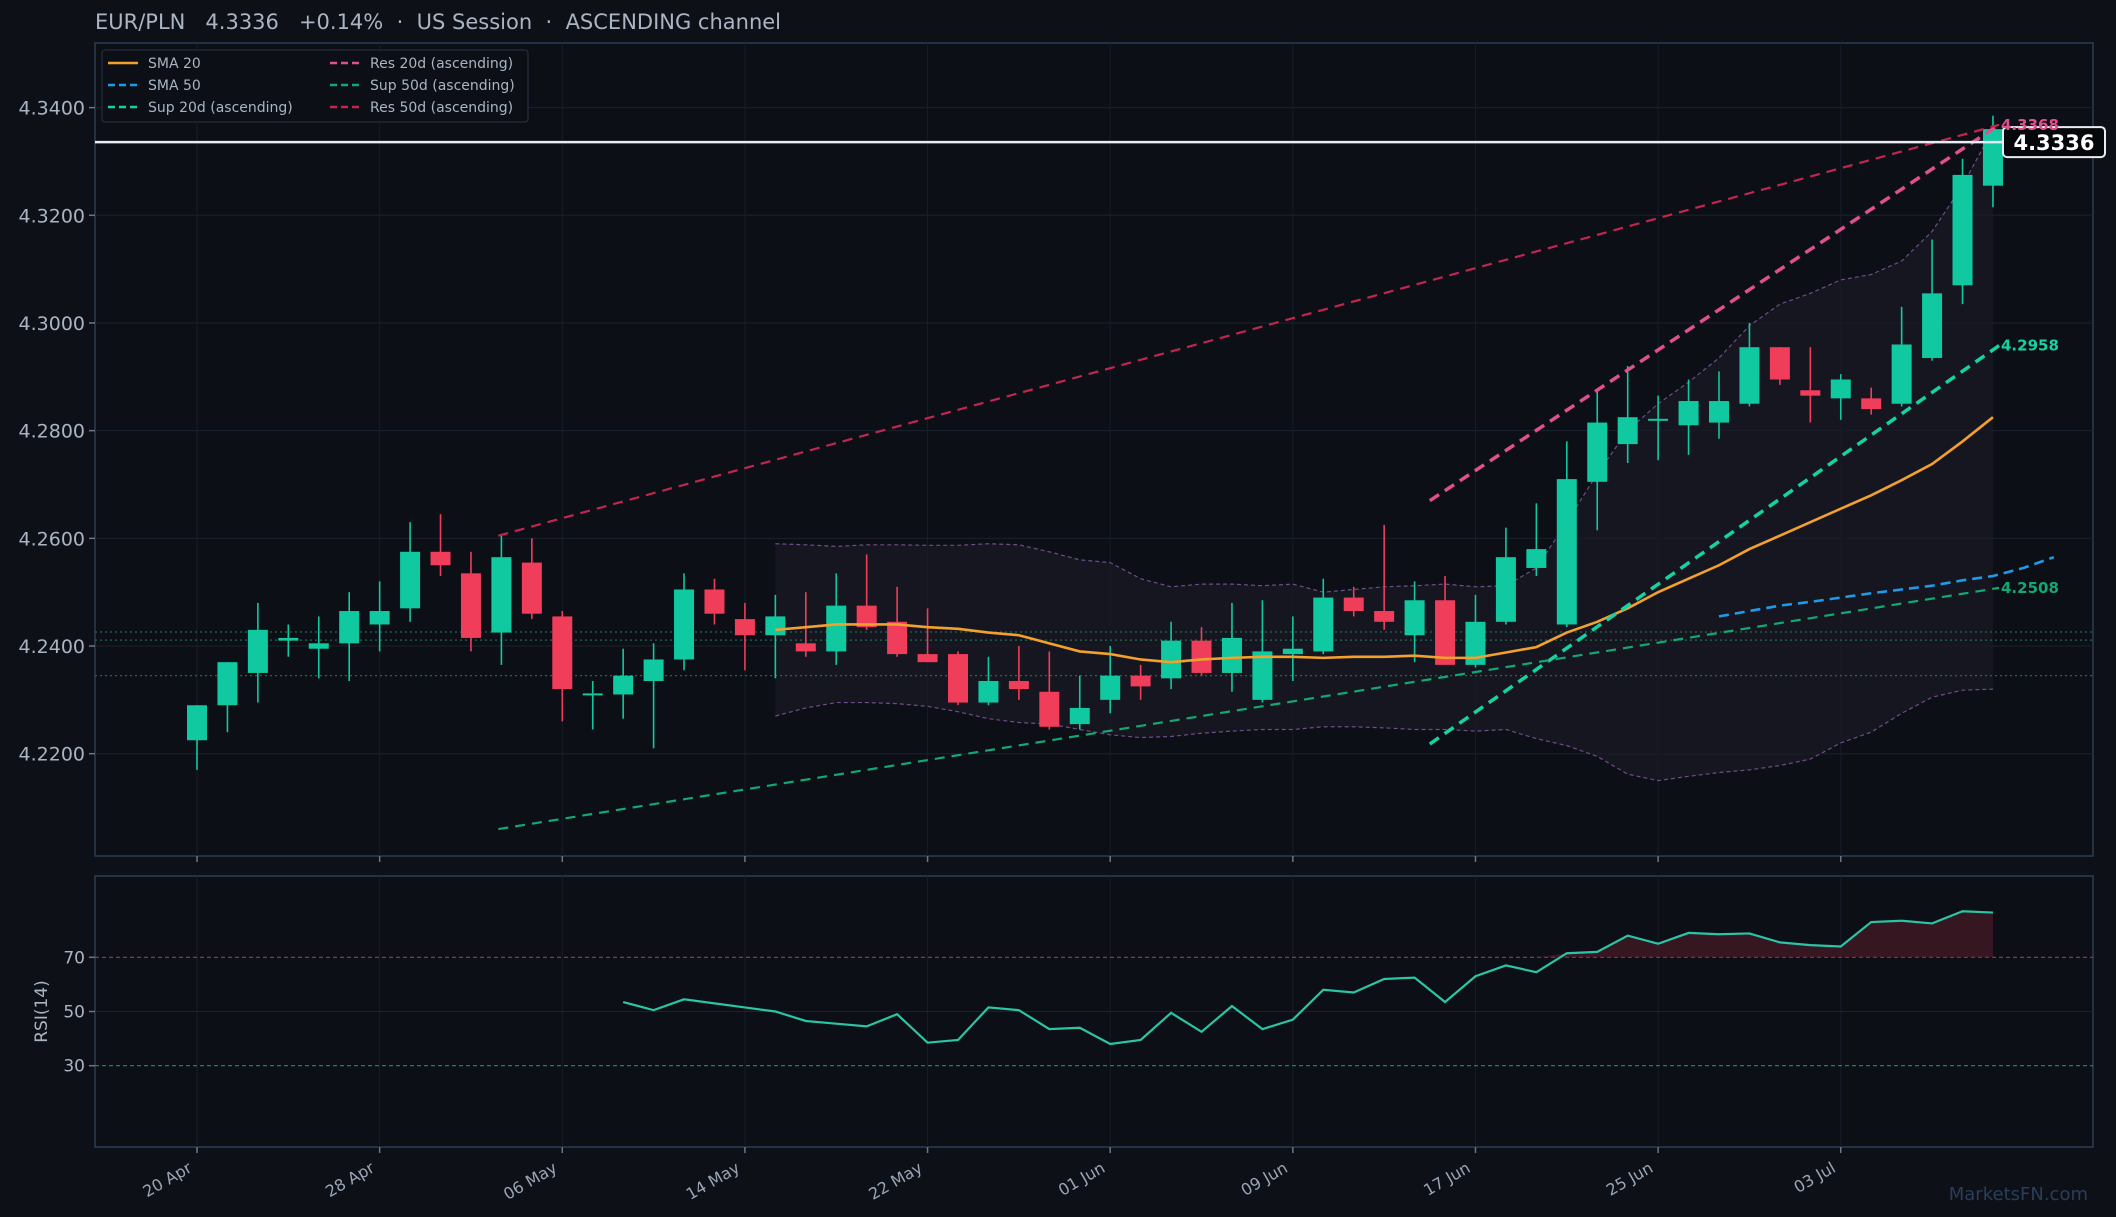 The image size is (2116, 1217). I want to click on legend-box, so click(315, 86).